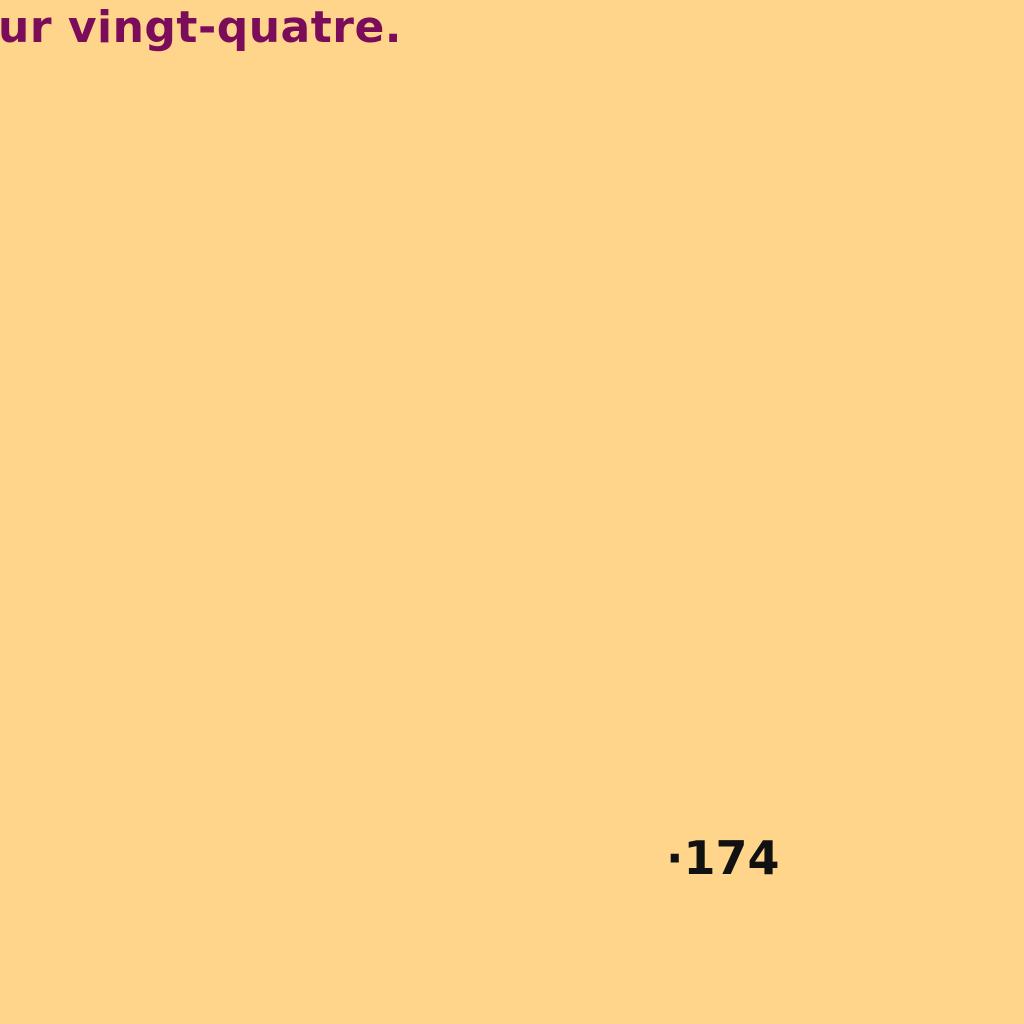 The width and height of the screenshot is (1024, 1024). What do you see at coordinates (201, 27) in the screenshot?
I see `heading-text-fragment: ur vingt-quatre.` at bounding box center [201, 27].